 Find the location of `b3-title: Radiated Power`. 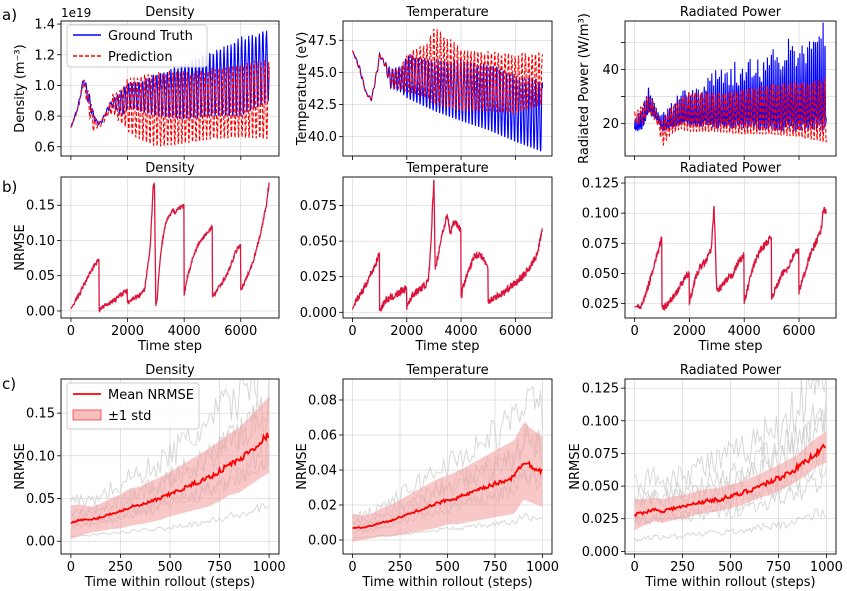

b3-title: Radiated Power is located at coordinates (731, 168).